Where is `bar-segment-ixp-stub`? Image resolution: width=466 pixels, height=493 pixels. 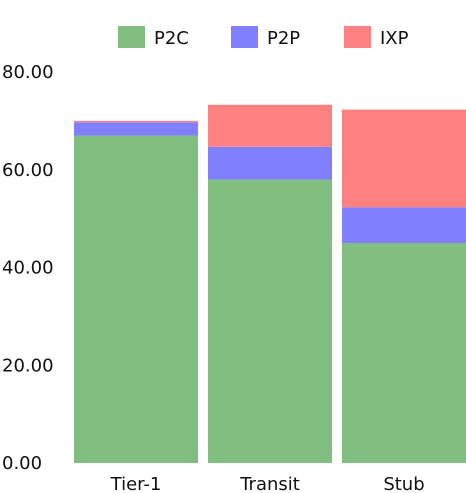 bar-segment-ixp-stub is located at coordinates (404, 158).